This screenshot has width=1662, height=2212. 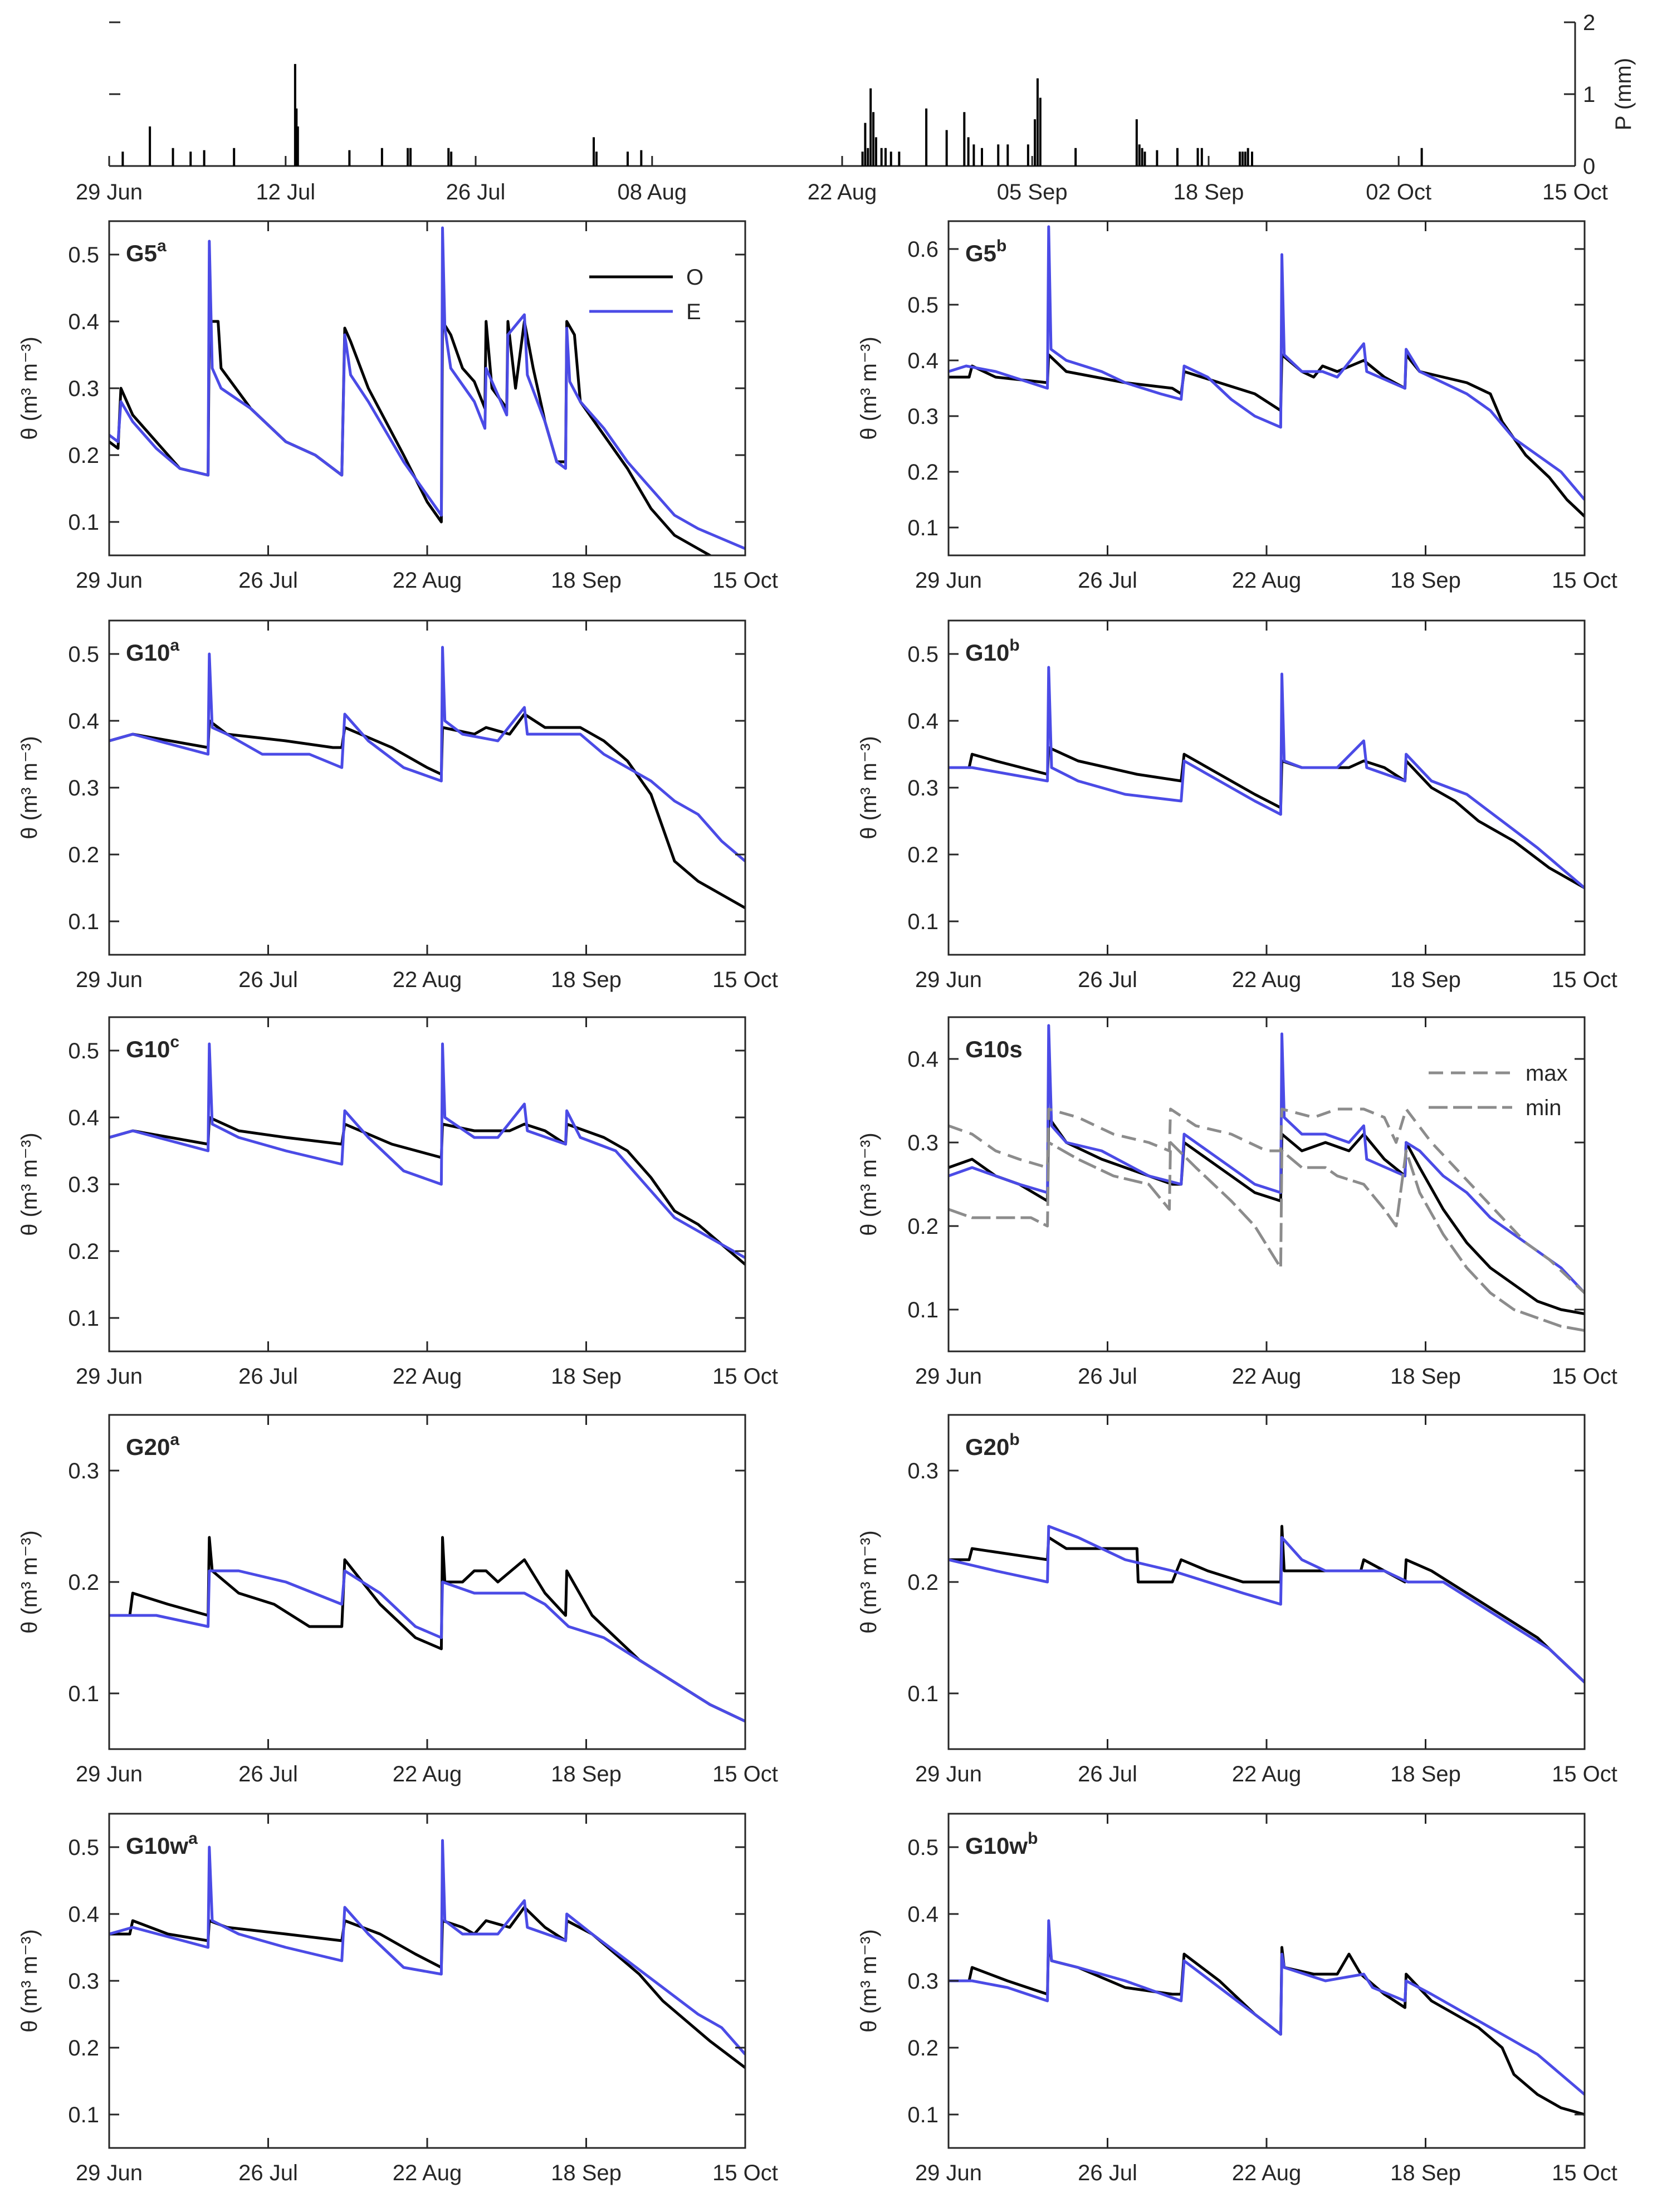 I want to click on panel-title: G10wa, so click(x=162, y=1844).